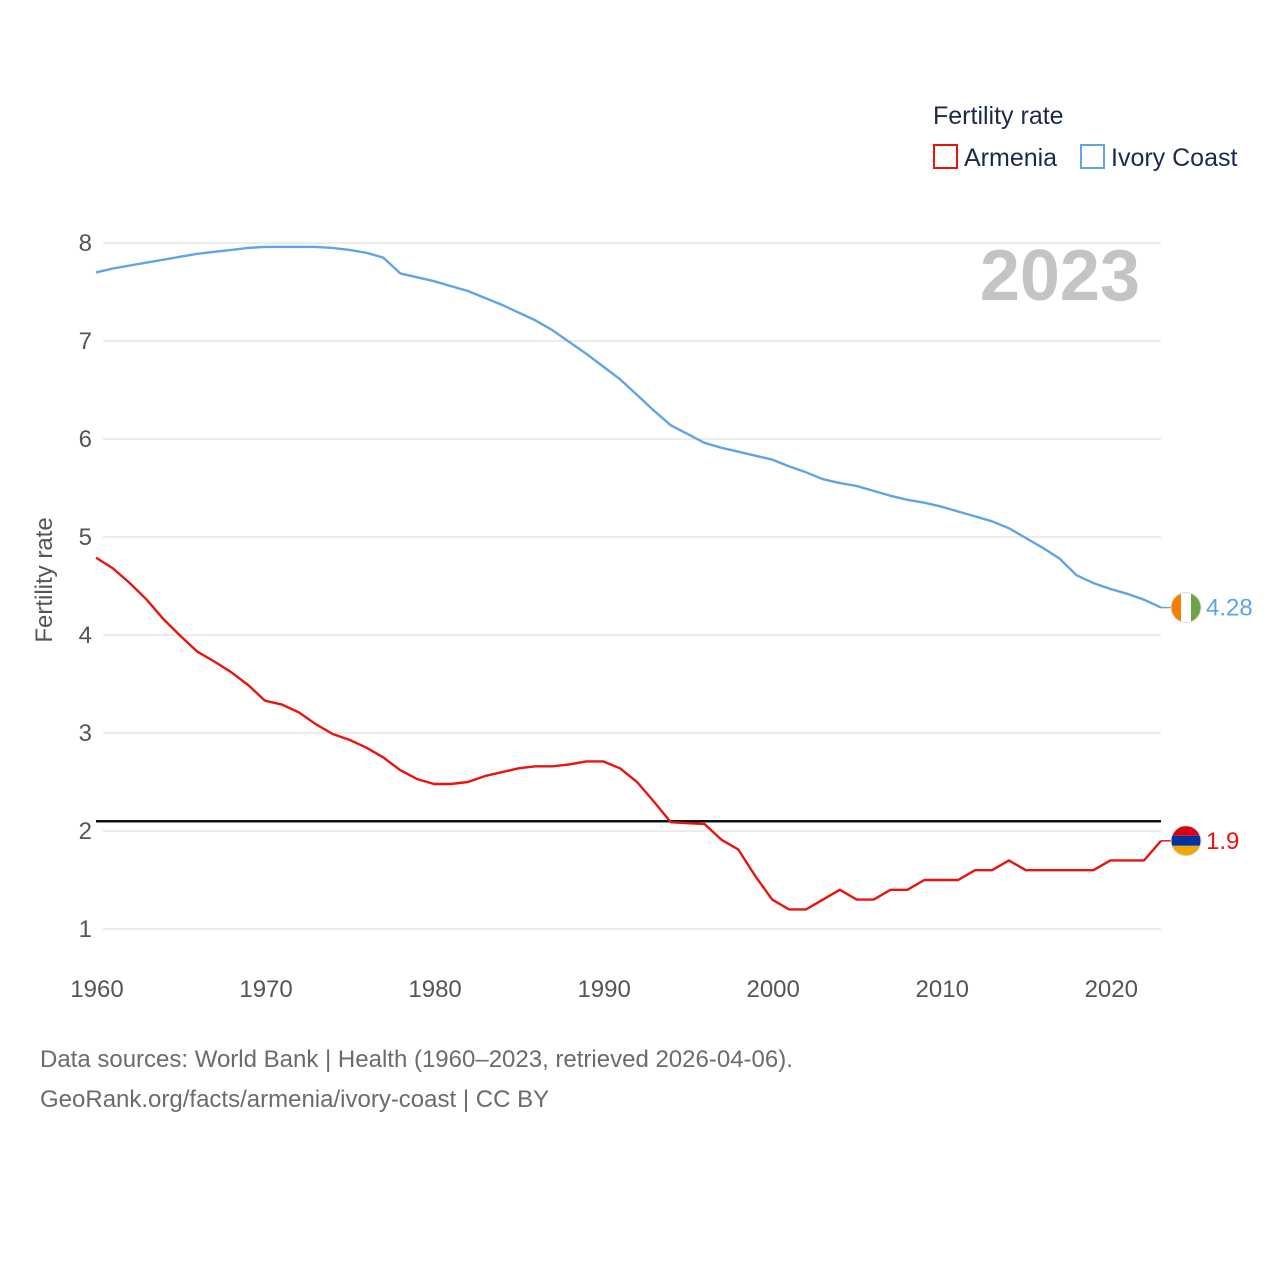 The image size is (1280, 1280). I want to click on x-tick-label: 2020, so click(1111, 989).